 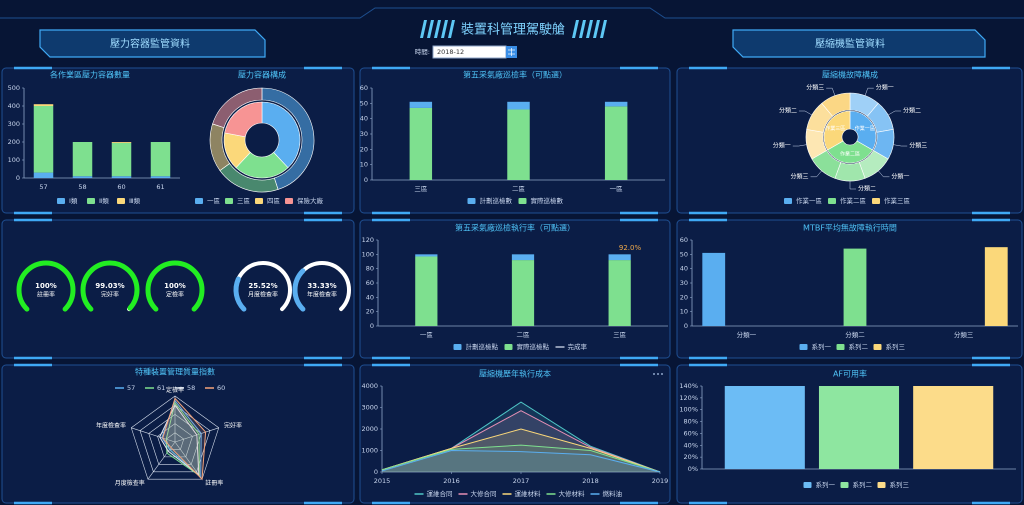 What do you see at coordinates (110, 295) in the screenshot?
I see `gauge-label: 完好率` at bounding box center [110, 295].